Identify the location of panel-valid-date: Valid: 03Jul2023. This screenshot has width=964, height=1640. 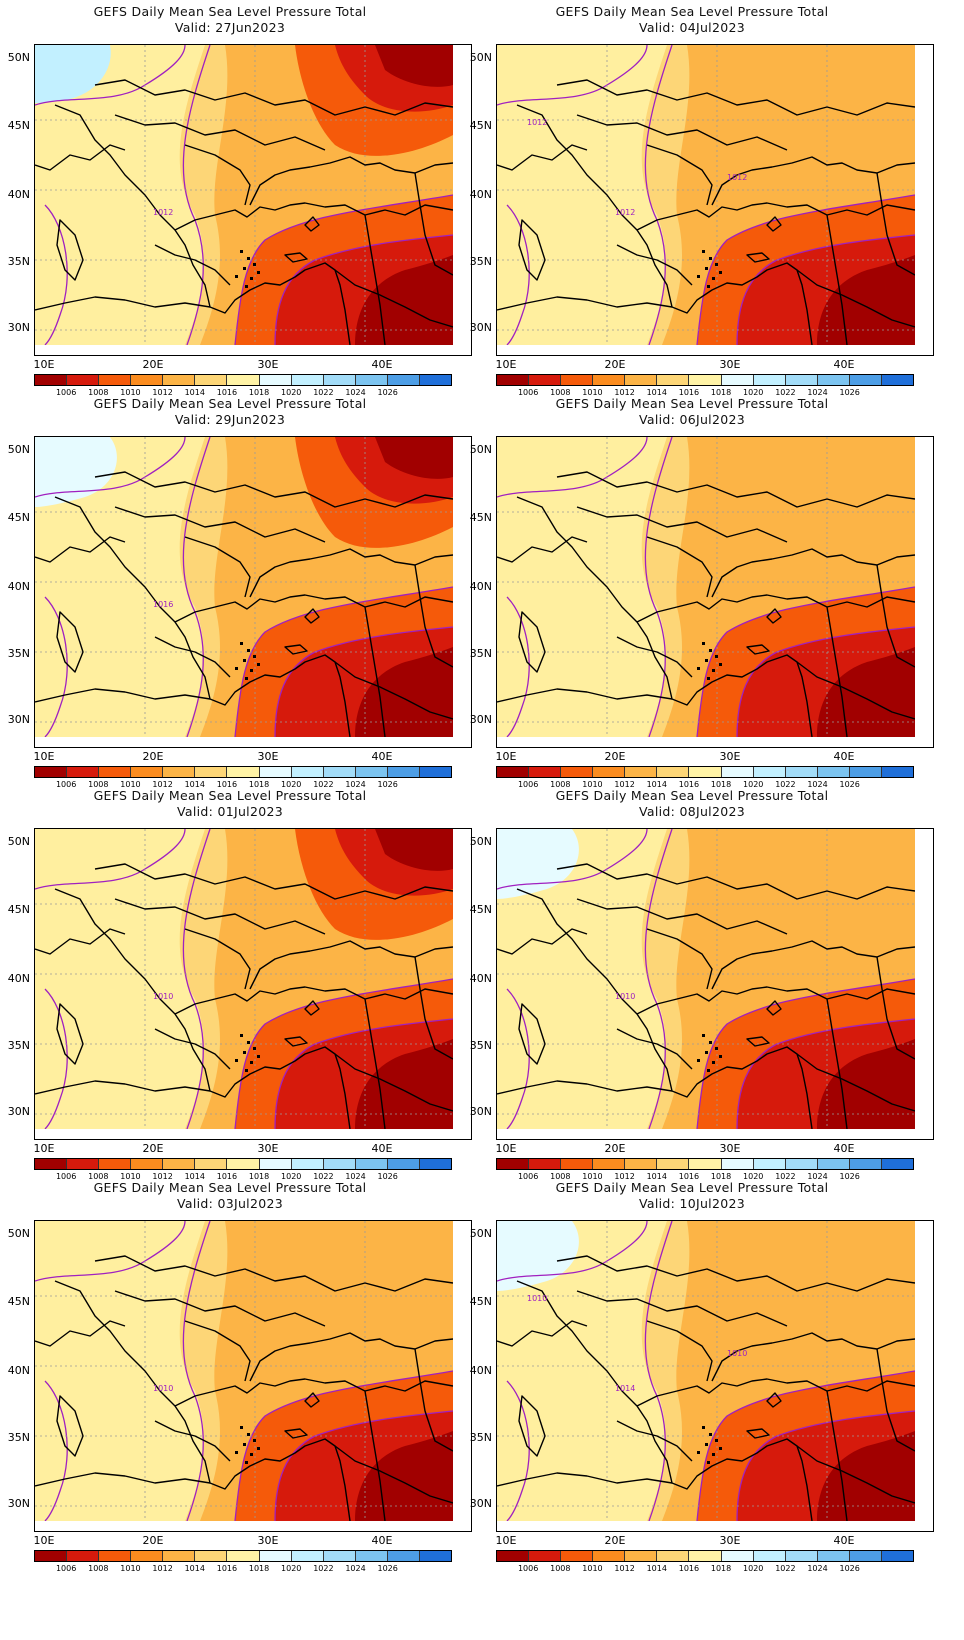
(230, 1203).